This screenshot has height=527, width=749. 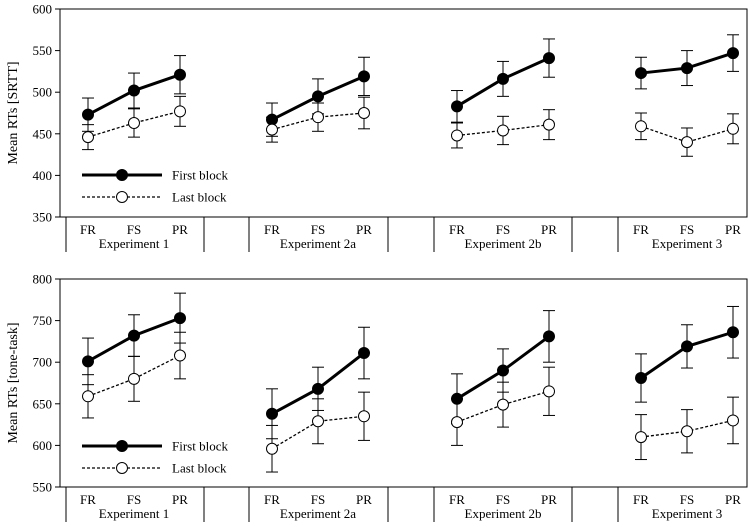 What do you see at coordinates (43, 362) in the screenshot?
I see `y-tick-label: 700` at bounding box center [43, 362].